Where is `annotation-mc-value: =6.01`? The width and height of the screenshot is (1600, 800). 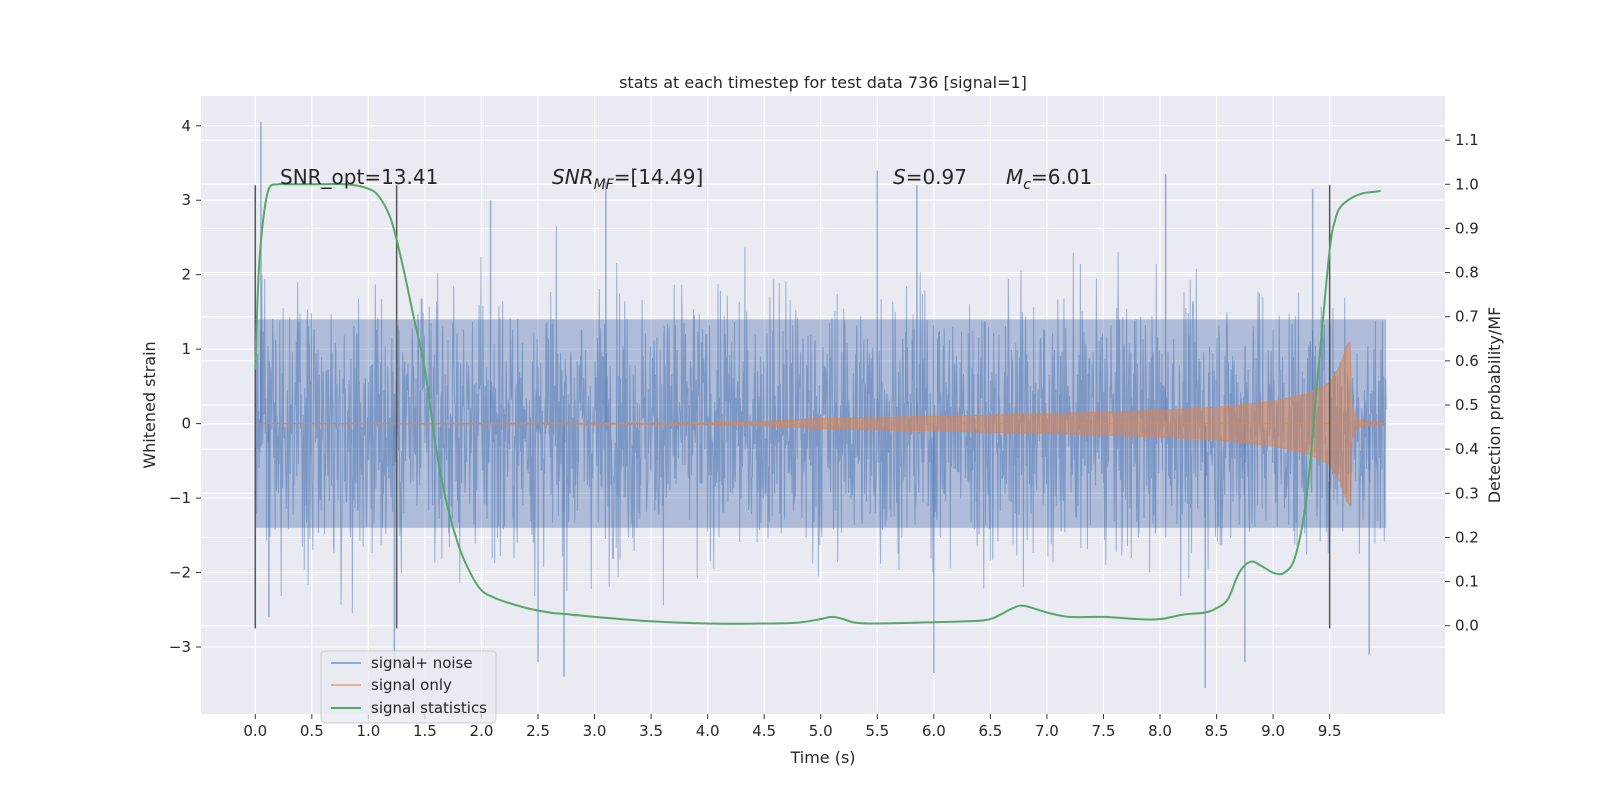
annotation-mc-value: =6.01 is located at coordinates (1061, 177).